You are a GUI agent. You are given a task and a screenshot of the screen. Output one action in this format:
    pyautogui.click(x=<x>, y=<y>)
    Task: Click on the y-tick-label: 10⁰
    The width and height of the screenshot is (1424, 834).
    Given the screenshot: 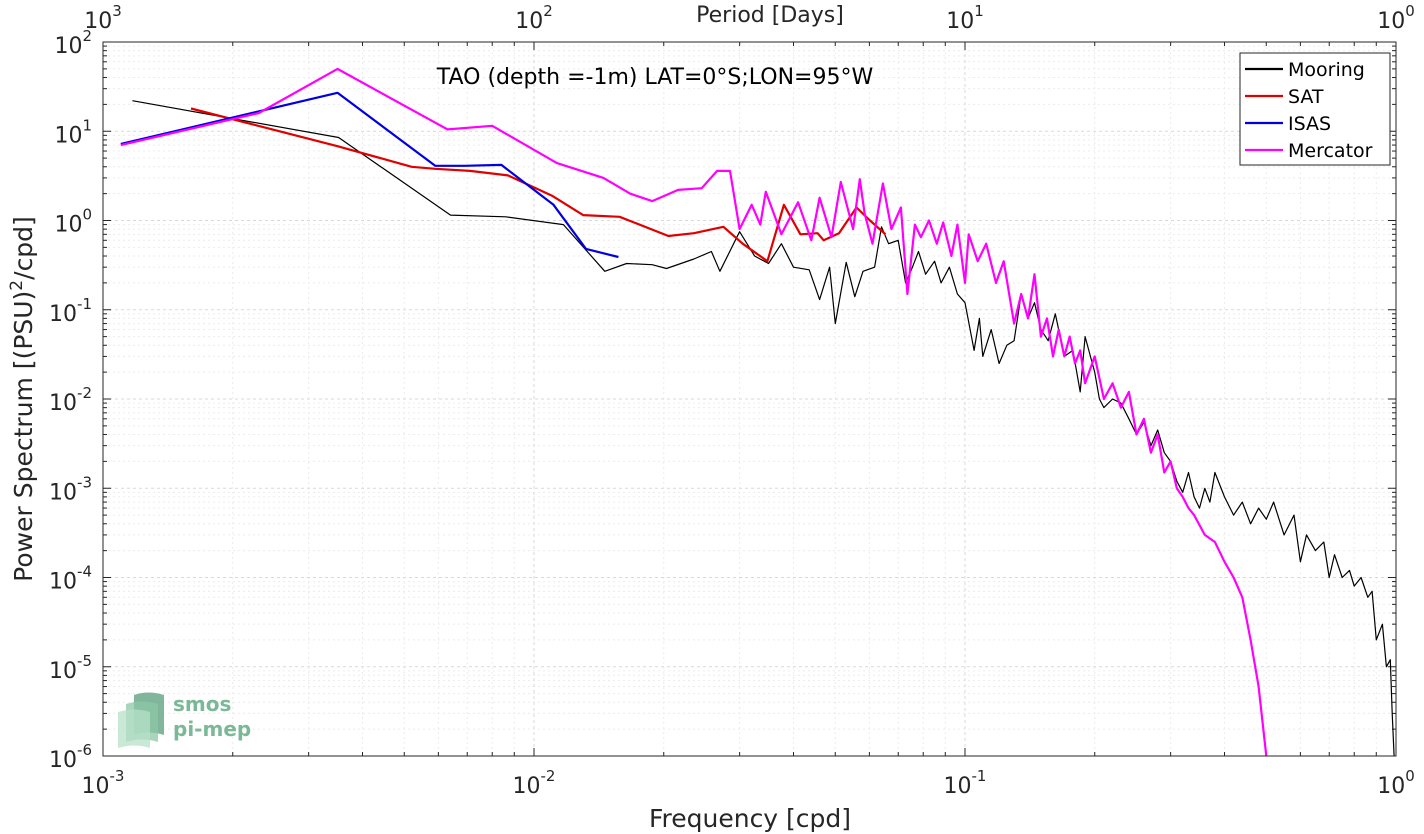 What is the action you would take?
    pyautogui.click(x=73, y=222)
    